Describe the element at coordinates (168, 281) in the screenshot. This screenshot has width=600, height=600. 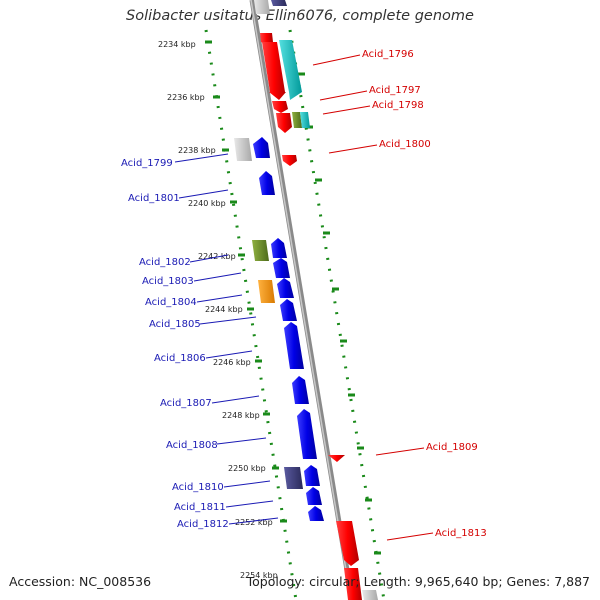
I see `gene-label-acid-1803: Acid_1803` at that location.